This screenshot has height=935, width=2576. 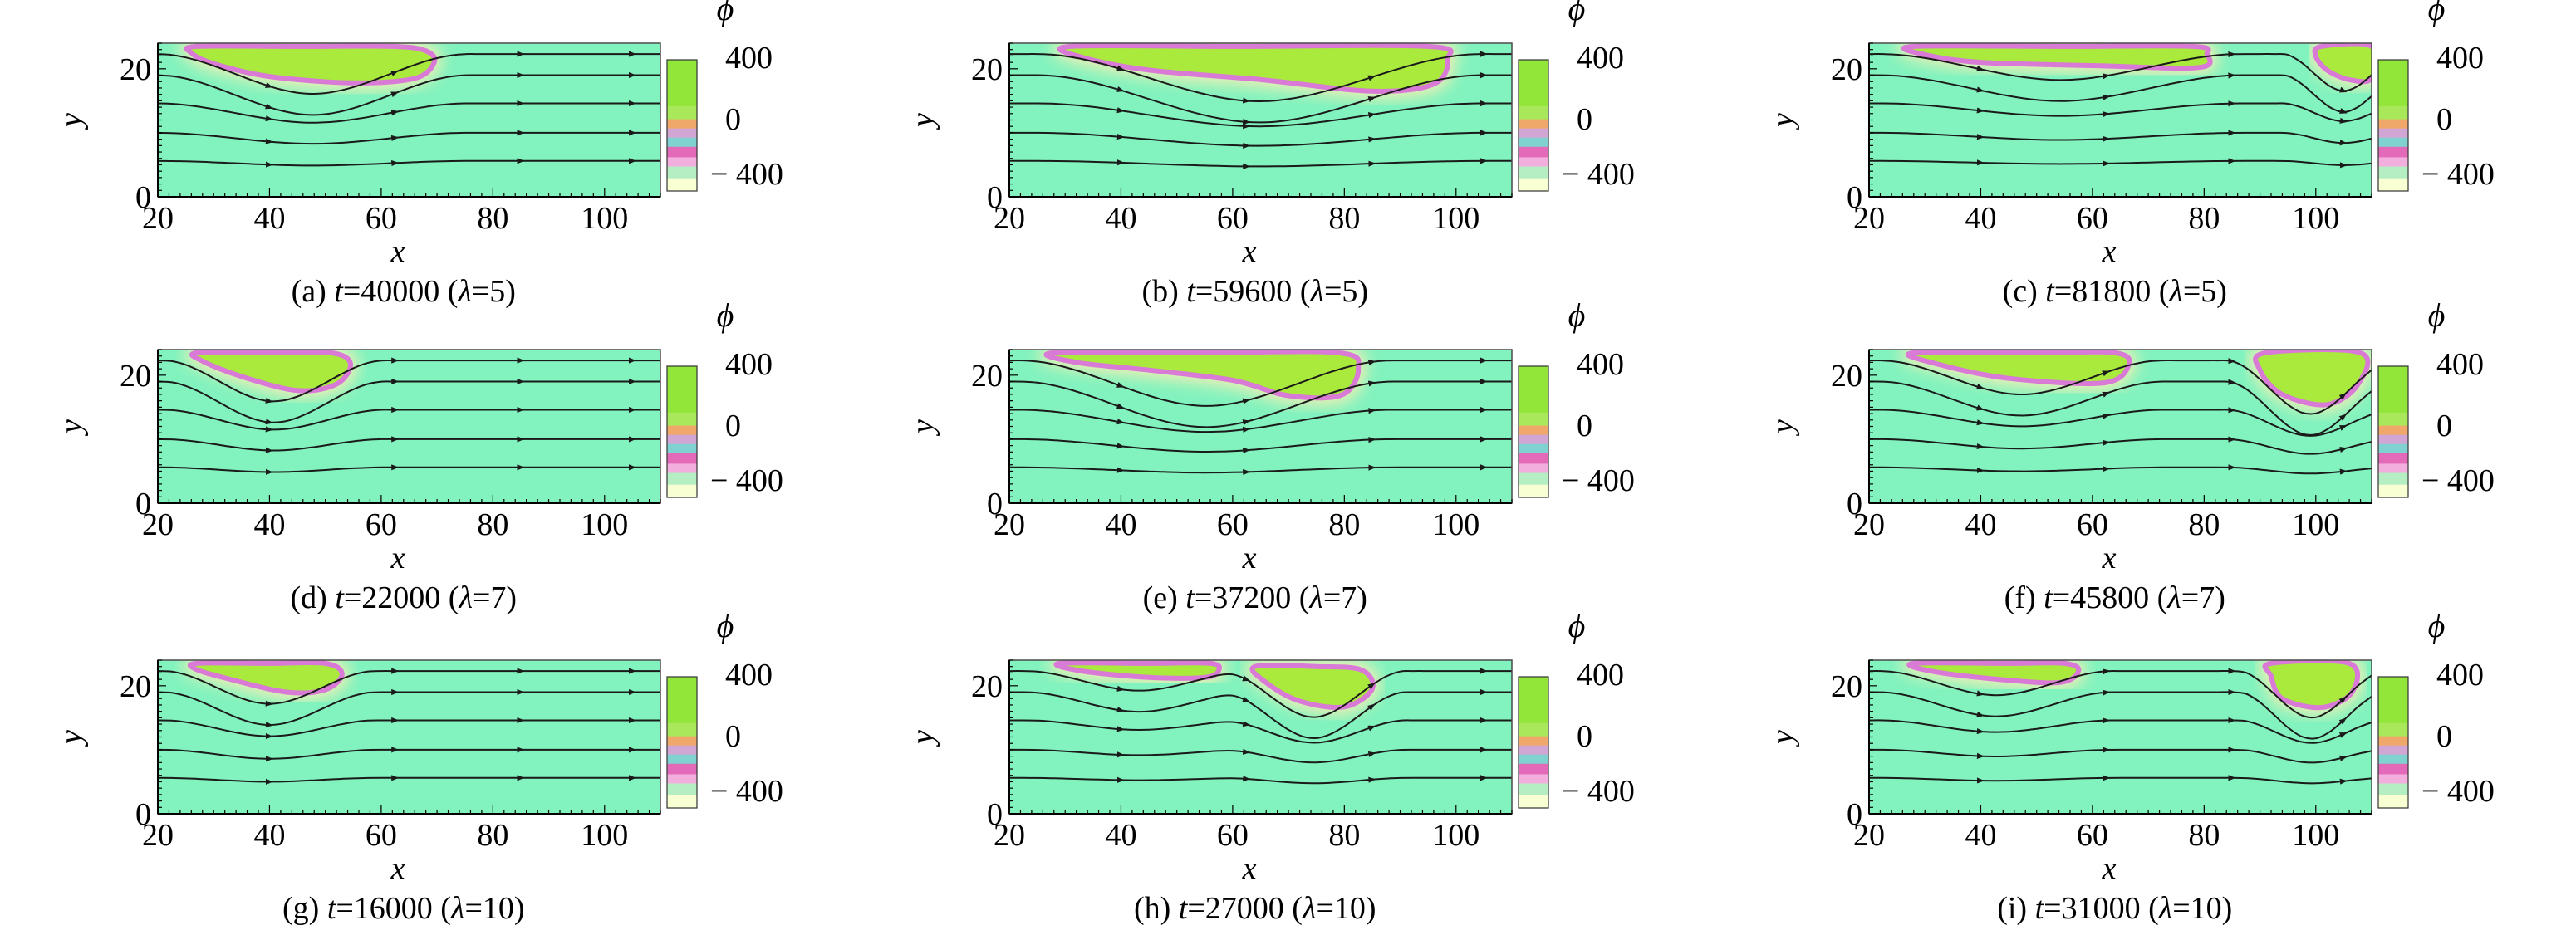 I want to click on panel-caption: (b) t=59600 (λ=5), so click(x=1255, y=291).